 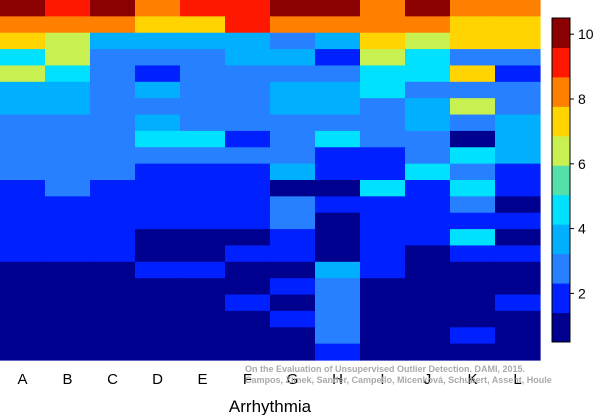 What do you see at coordinates (247, 379) in the screenshot?
I see `x-tick-label: F` at bounding box center [247, 379].